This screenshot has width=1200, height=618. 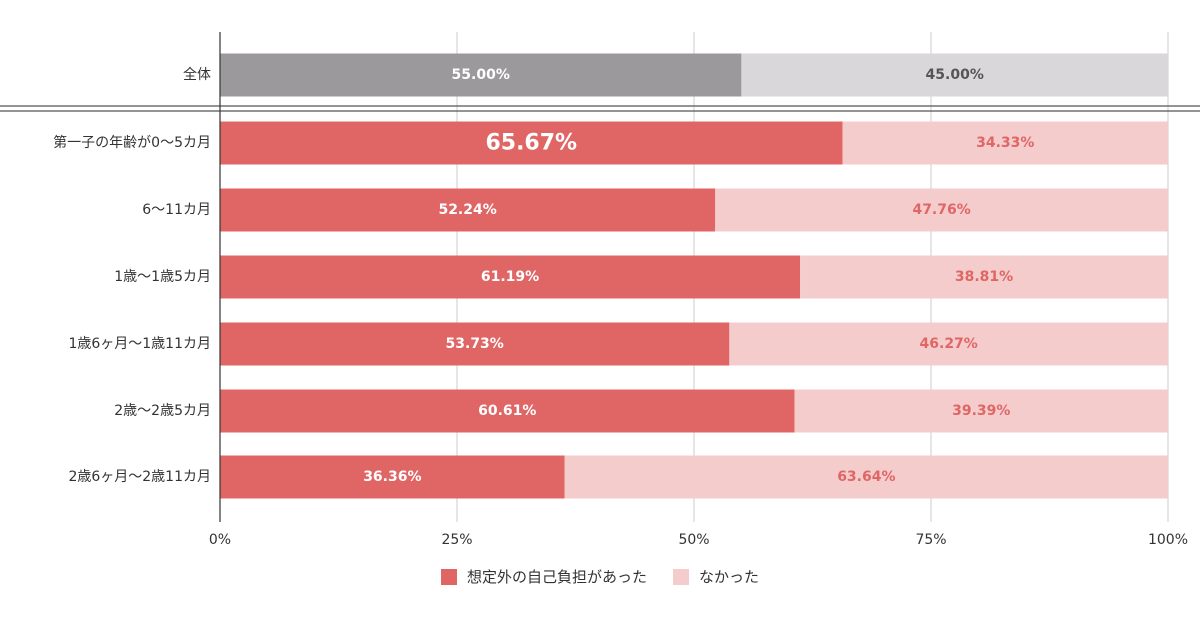 I want to click on data-label-had-cost-row-6: 36.36%, so click(x=392, y=477).